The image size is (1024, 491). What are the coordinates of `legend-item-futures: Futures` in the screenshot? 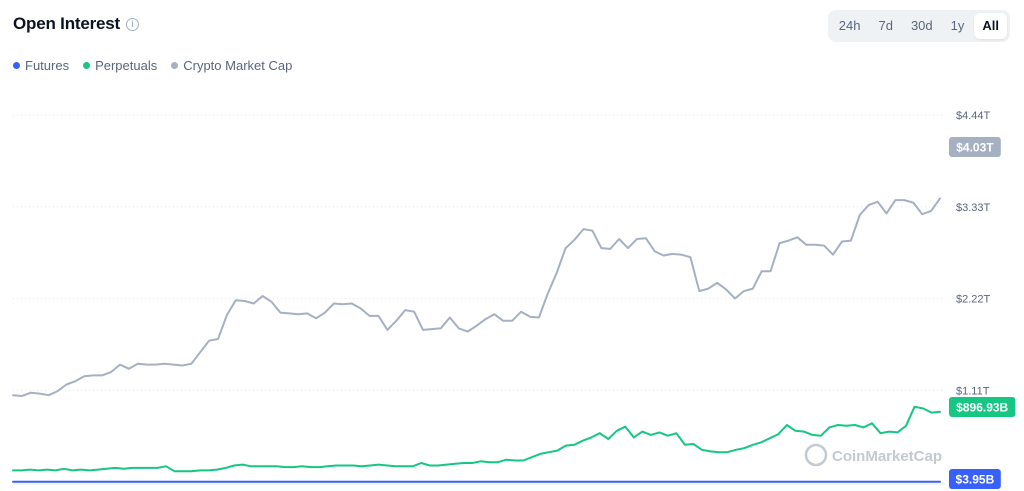 It's located at (41, 65).